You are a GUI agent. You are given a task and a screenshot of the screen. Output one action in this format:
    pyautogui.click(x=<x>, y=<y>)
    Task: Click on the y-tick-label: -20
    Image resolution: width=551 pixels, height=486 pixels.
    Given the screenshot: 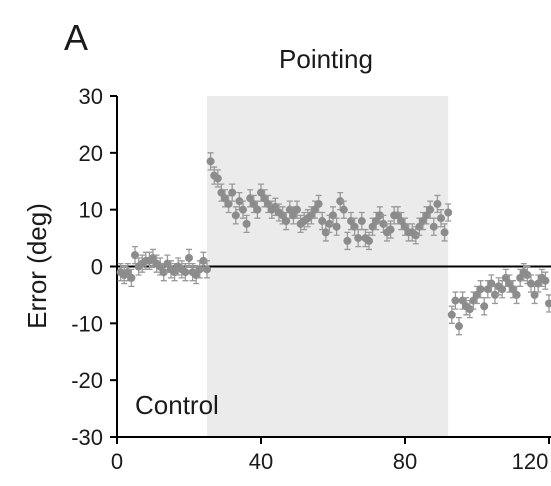 What is the action you would take?
    pyautogui.click(x=87, y=380)
    